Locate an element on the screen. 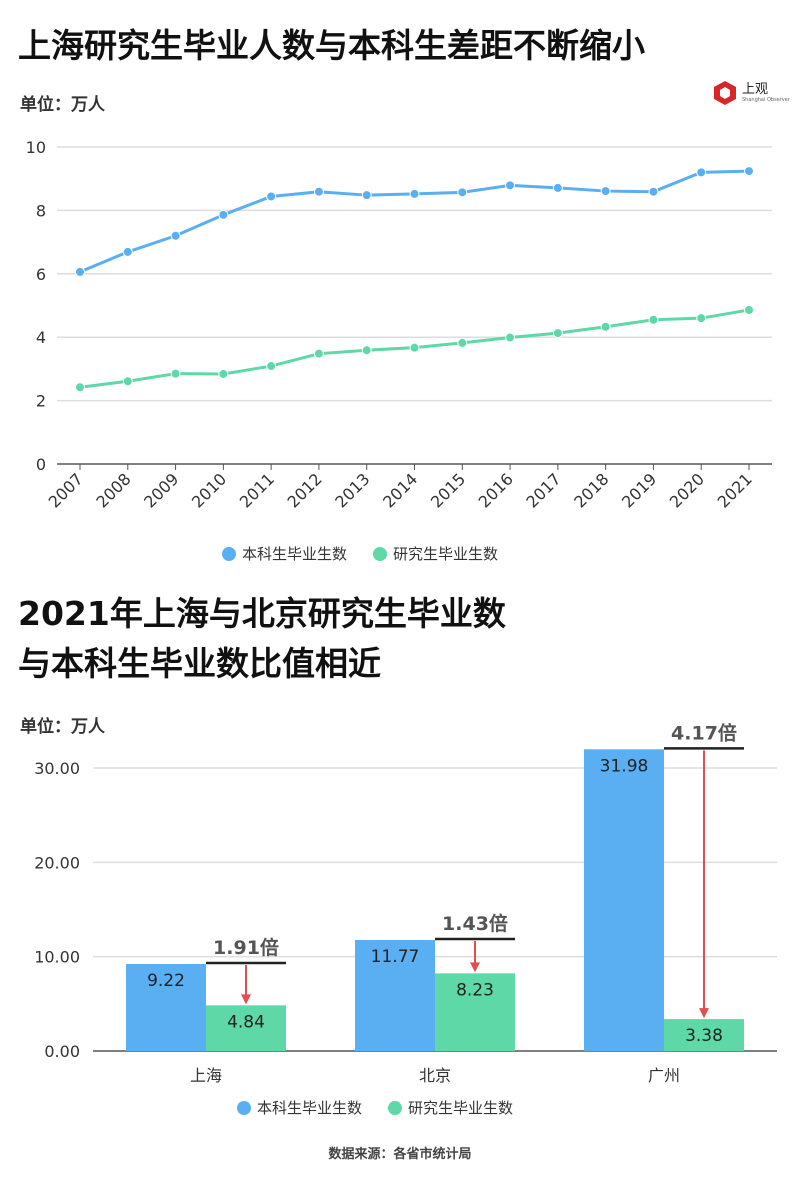 The height and width of the screenshot is (1189, 800). y-tick-label: 30.00 is located at coordinates (57, 768).